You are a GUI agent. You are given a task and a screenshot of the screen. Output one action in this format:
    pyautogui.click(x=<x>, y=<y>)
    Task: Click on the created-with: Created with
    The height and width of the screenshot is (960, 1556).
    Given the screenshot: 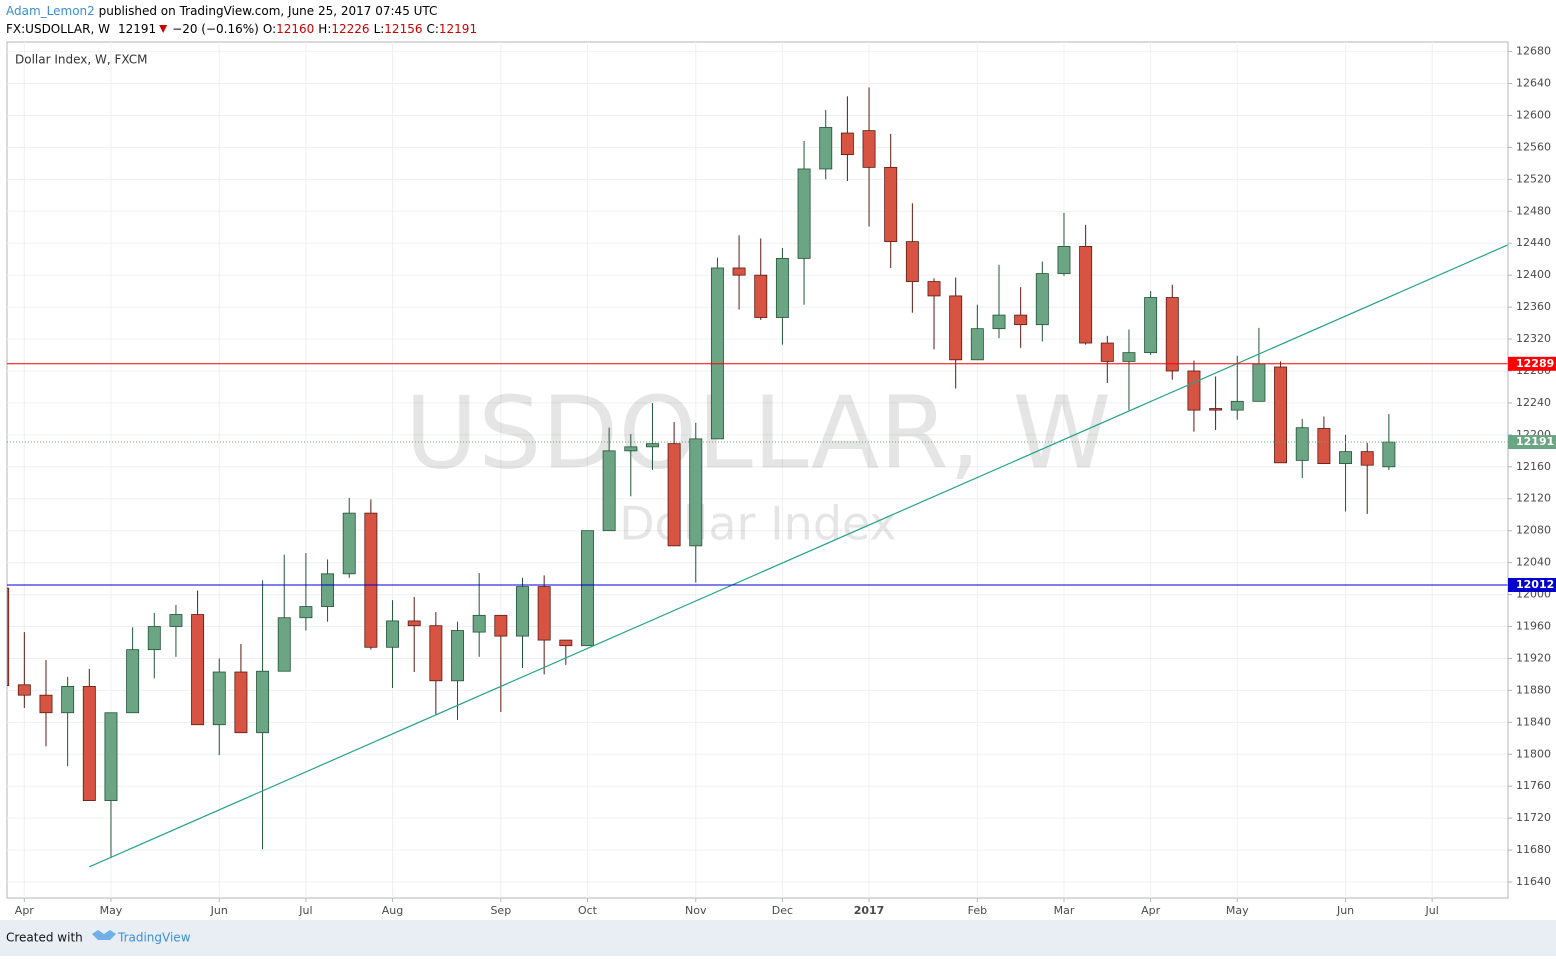 What is the action you would take?
    pyautogui.click(x=44, y=938)
    